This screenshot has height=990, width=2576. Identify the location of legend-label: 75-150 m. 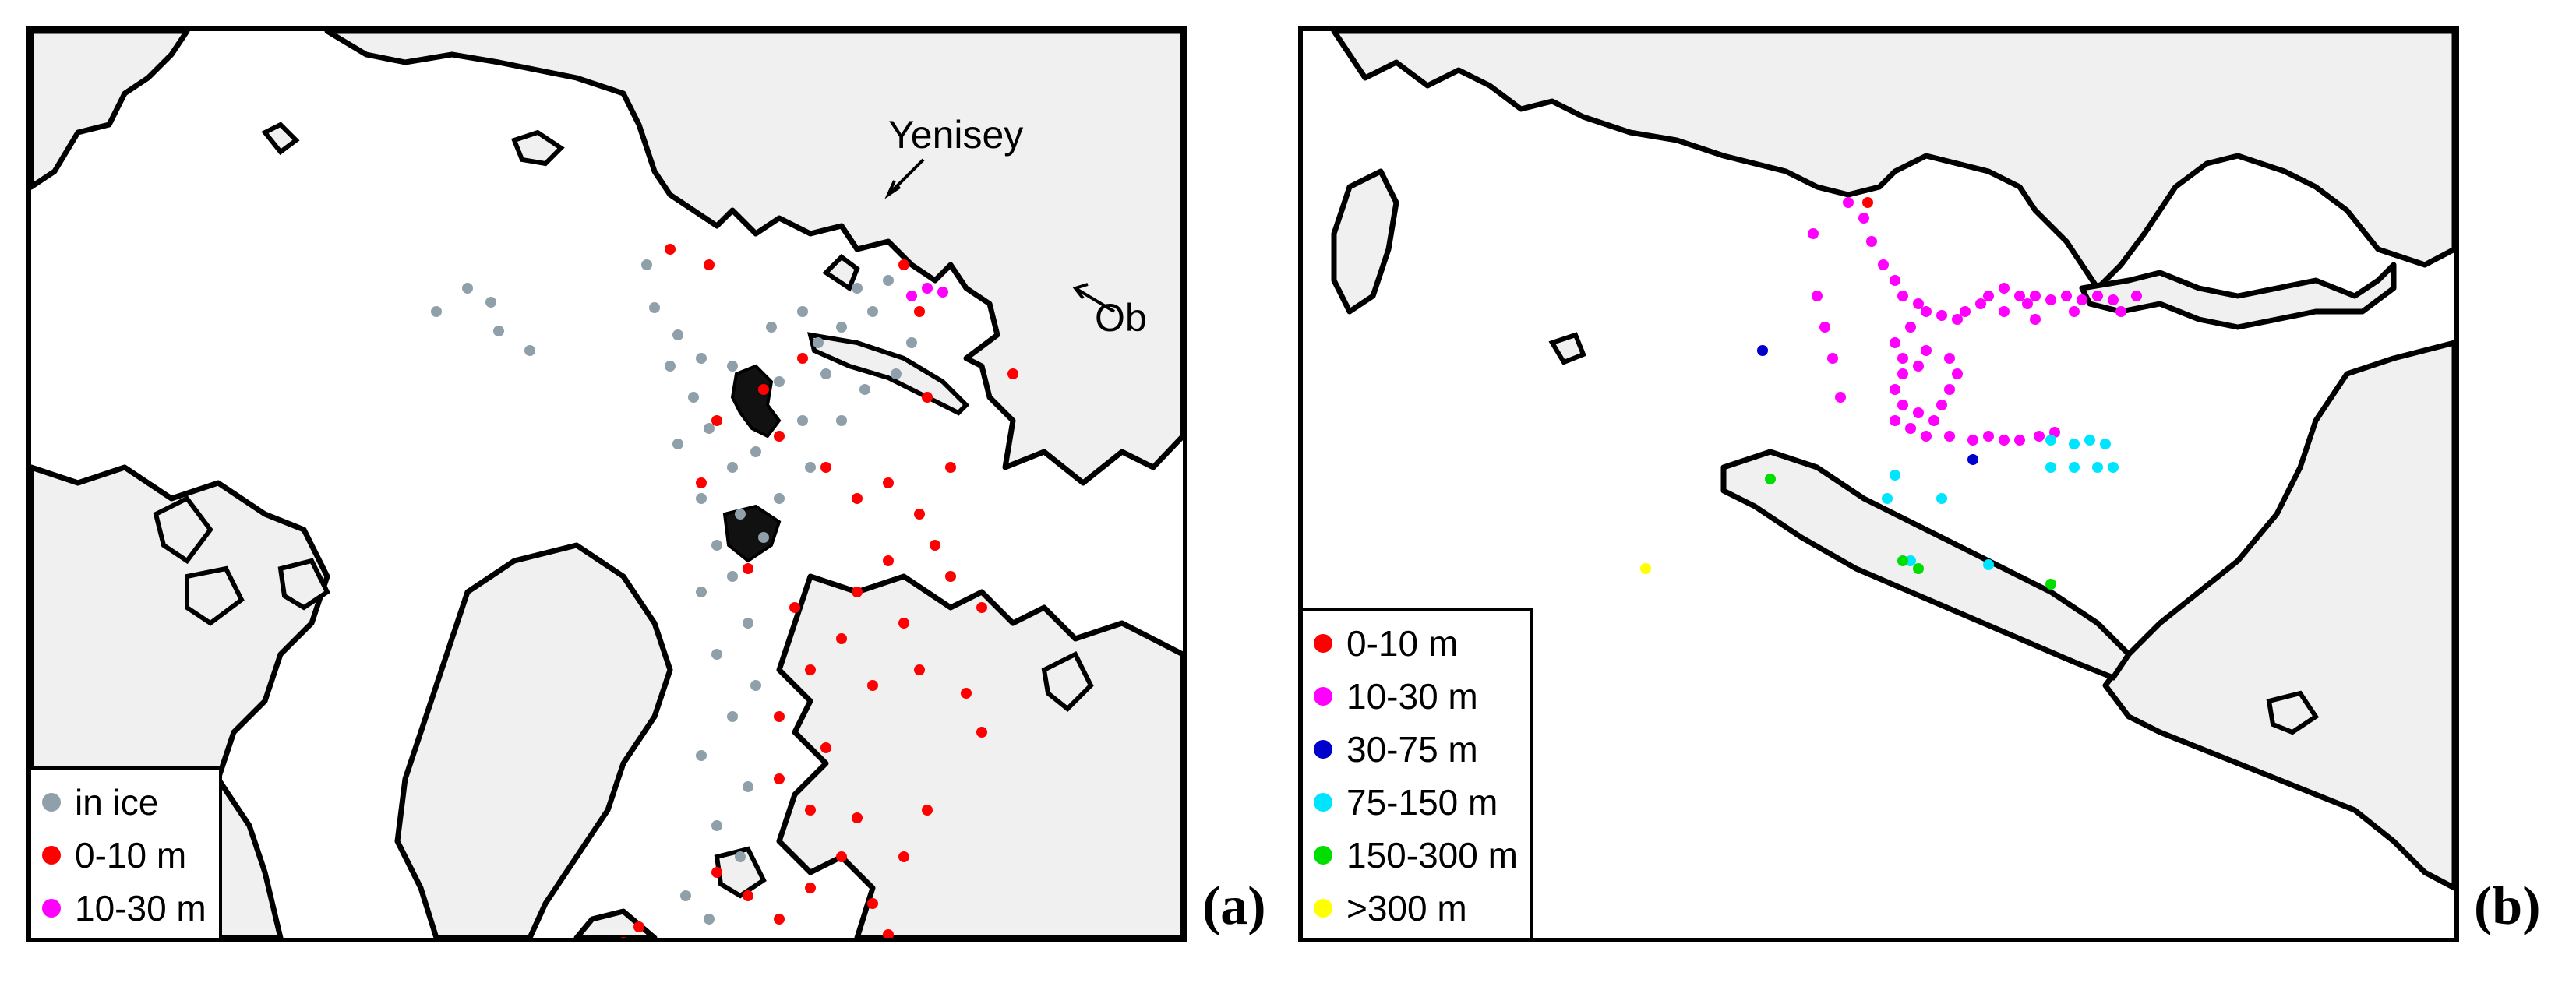
(1422, 802).